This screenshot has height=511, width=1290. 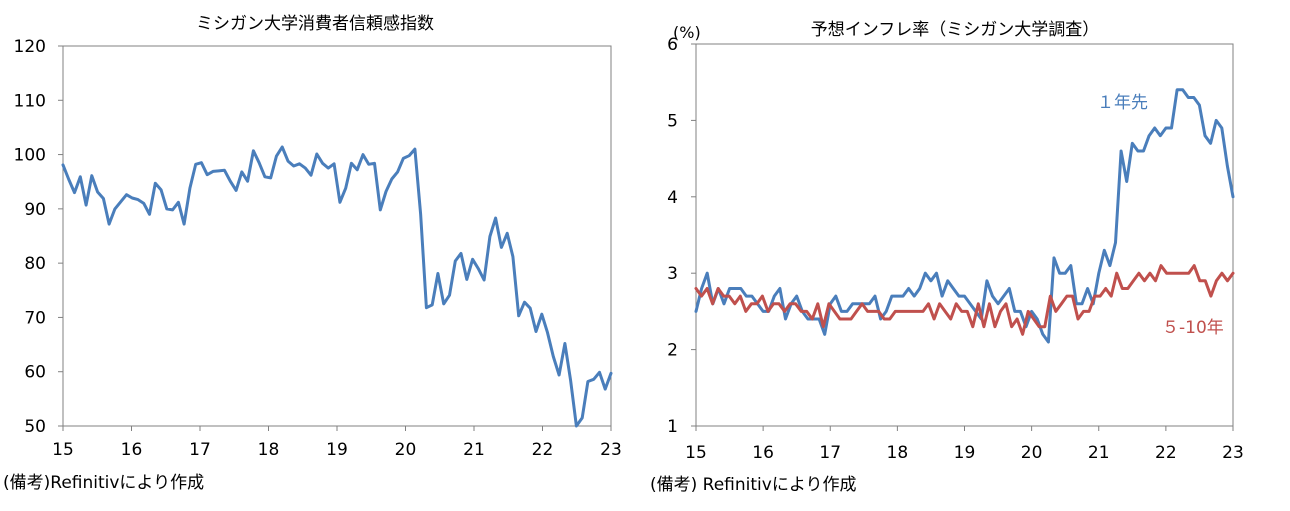 What do you see at coordinates (35, 264) in the screenshot?
I see `y-tick-label: 80` at bounding box center [35, 264].